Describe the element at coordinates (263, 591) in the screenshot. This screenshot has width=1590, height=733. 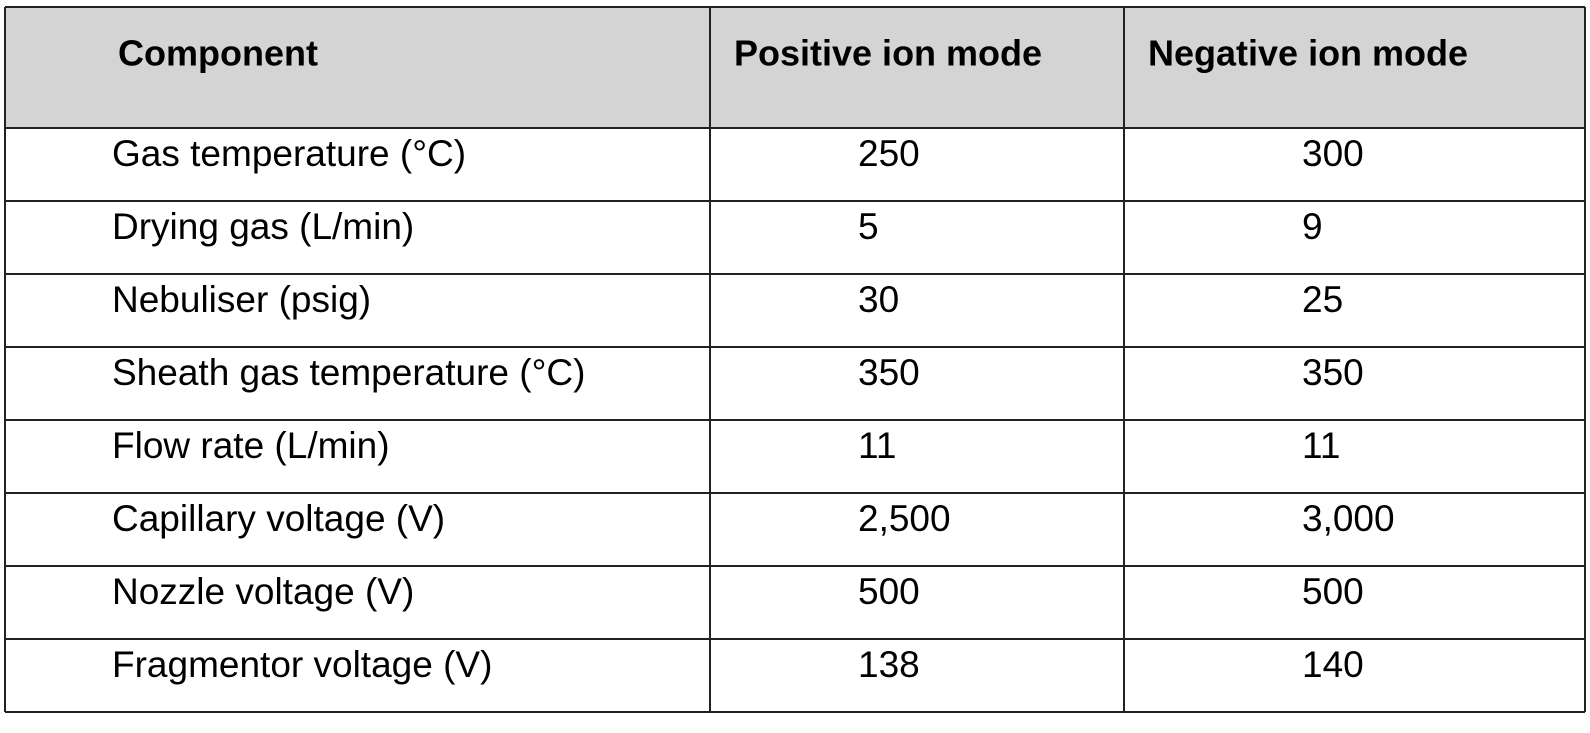
I see `table-cell: Nozzle voltage (V)` at that location.